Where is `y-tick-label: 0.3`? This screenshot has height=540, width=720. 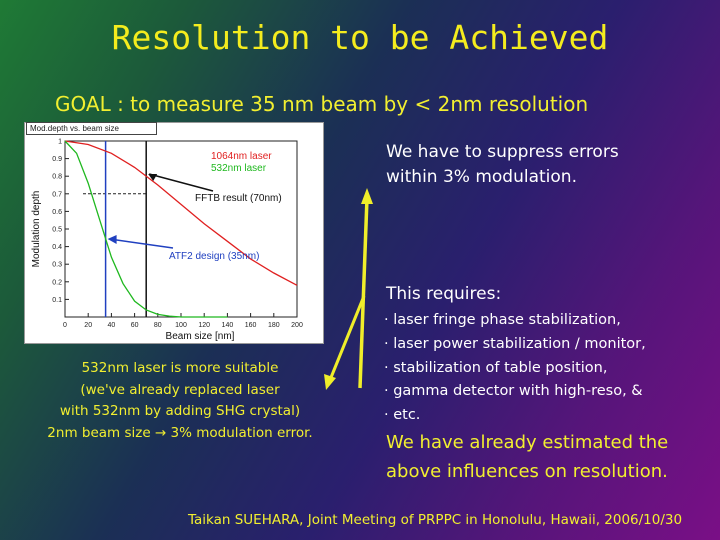
y-tick-label: 0.3 is located at coordinates (57, 265).